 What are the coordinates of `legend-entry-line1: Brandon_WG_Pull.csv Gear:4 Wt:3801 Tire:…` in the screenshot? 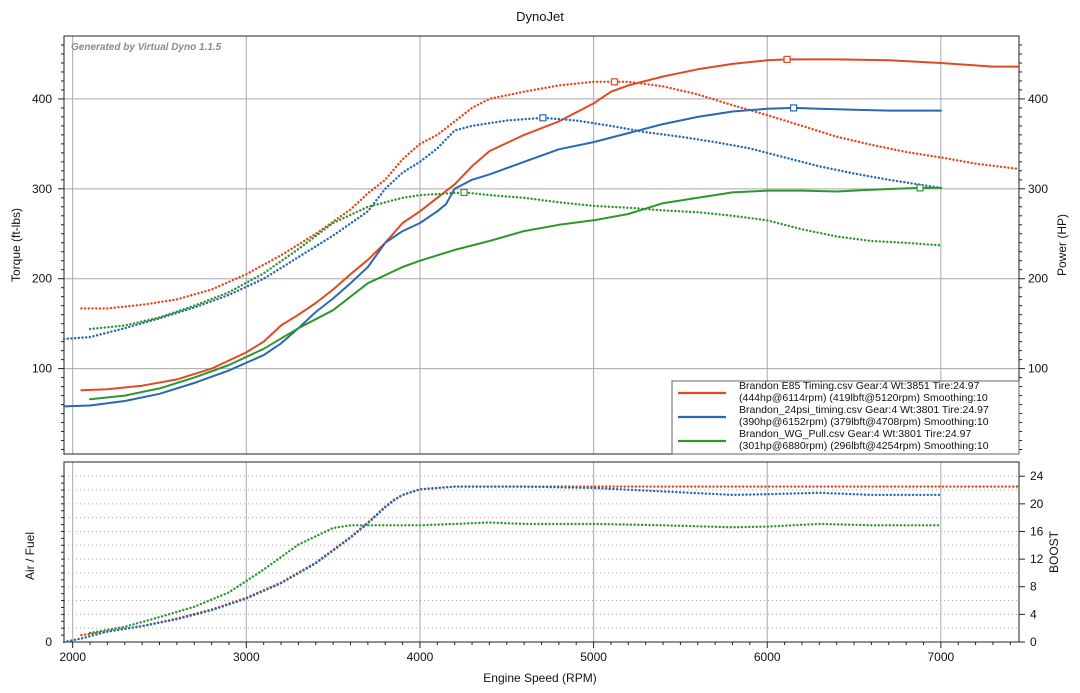 It's located at (855, 434).